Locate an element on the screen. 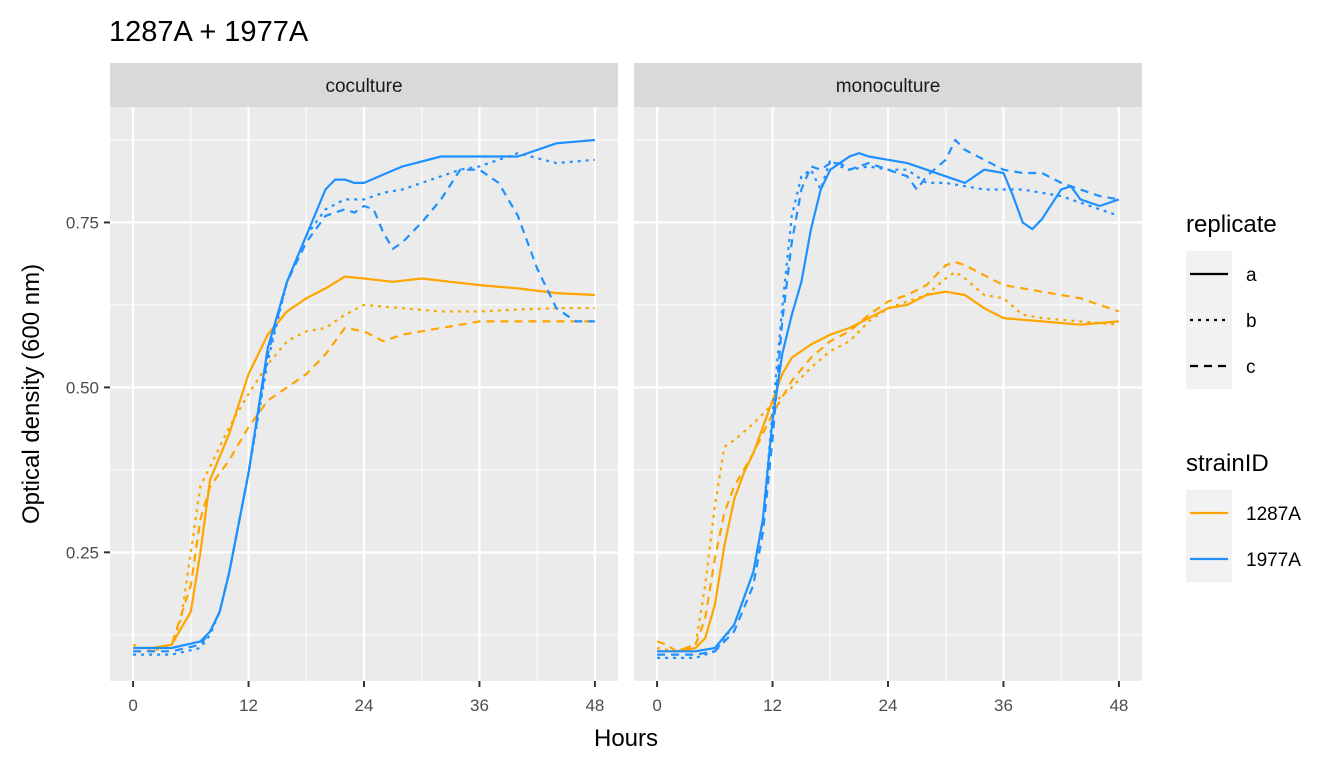  x-axis-title: Hours is located at coordinates (626, 738).